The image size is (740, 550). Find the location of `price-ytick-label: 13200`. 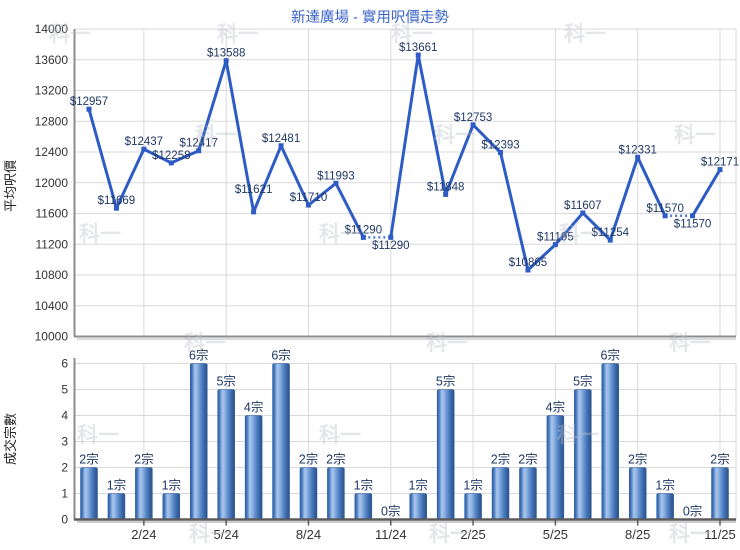

price-ytick-label: 13200 is located at coordinates (52, 91).